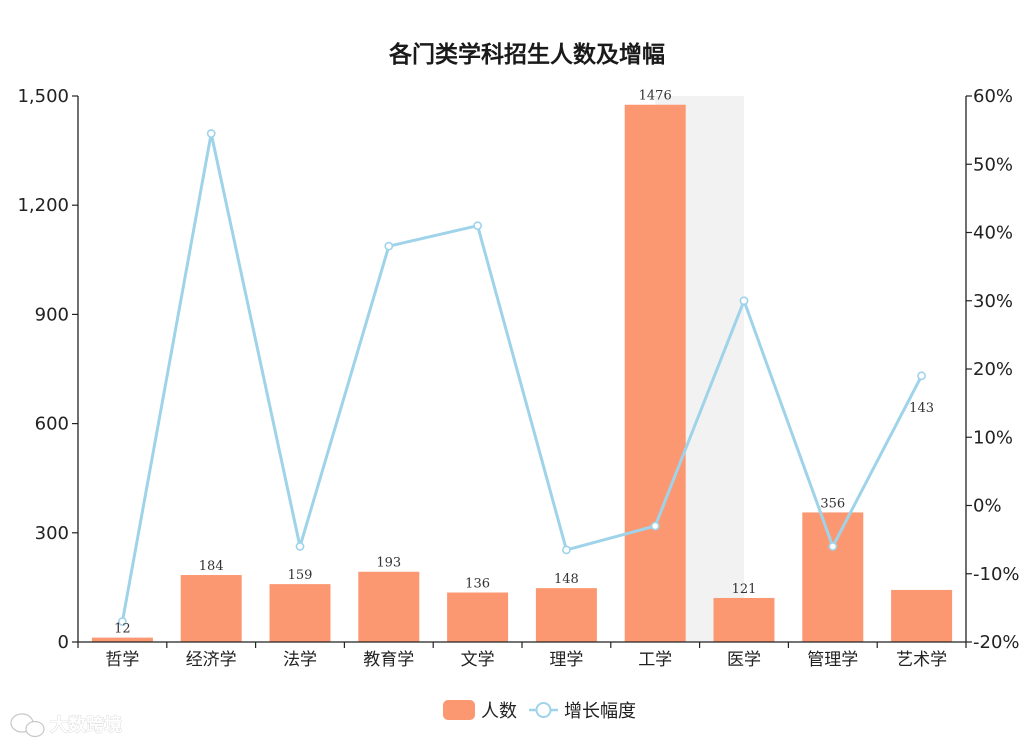 The height and width of the screenshot is (746, 1027). Describe the element at coordinates (744, 589) in the screenshot. I see `bar-value-label-7: 121` at that location.